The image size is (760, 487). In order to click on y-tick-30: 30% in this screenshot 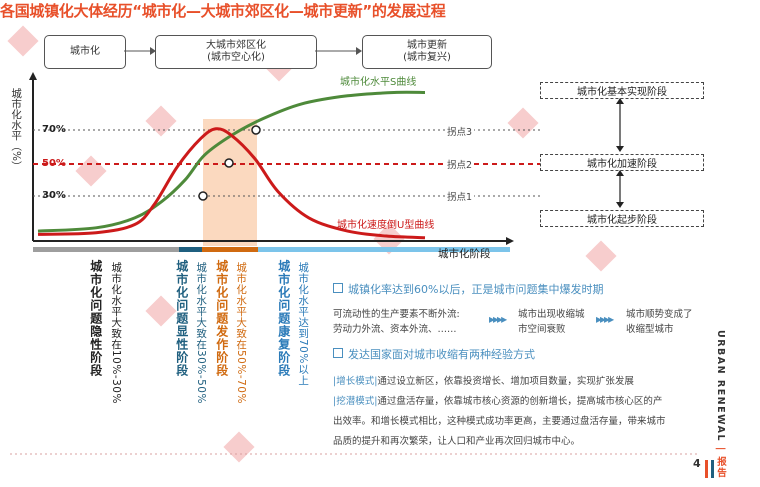, I will do `click(54, 195)`.